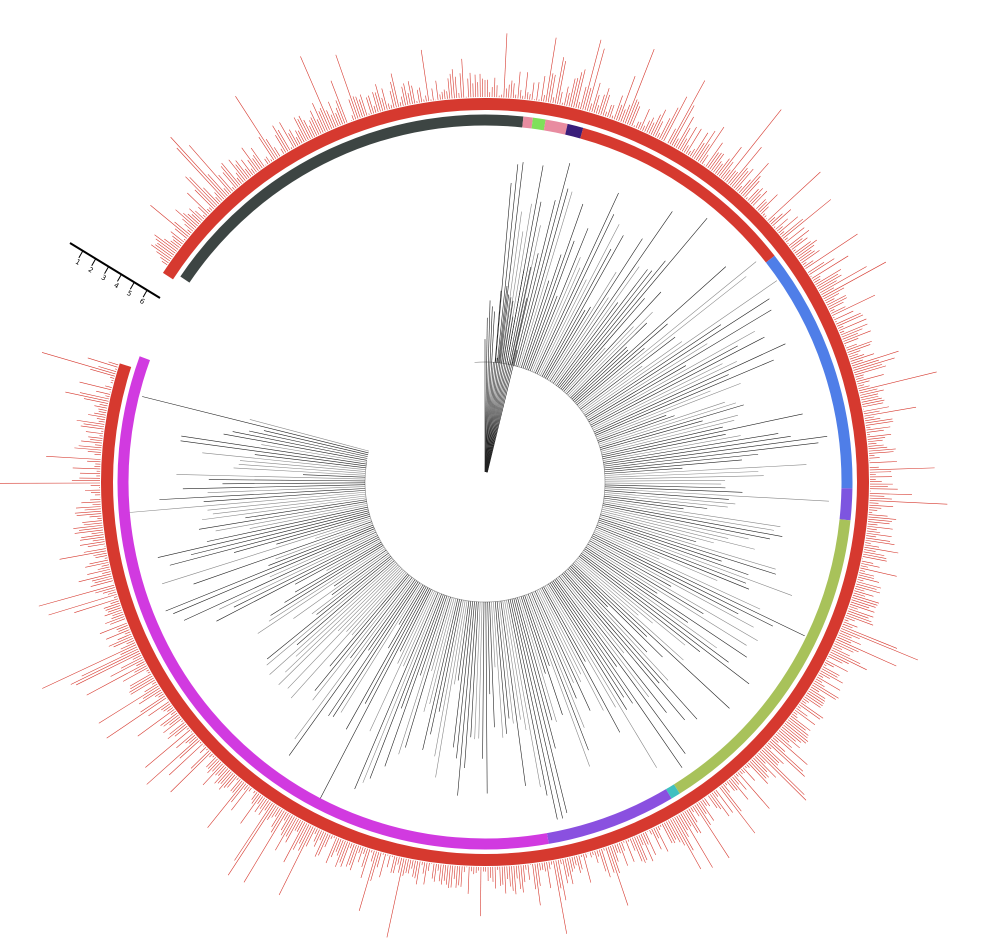  I want to click on scale-label: 4, so click(116, 285).